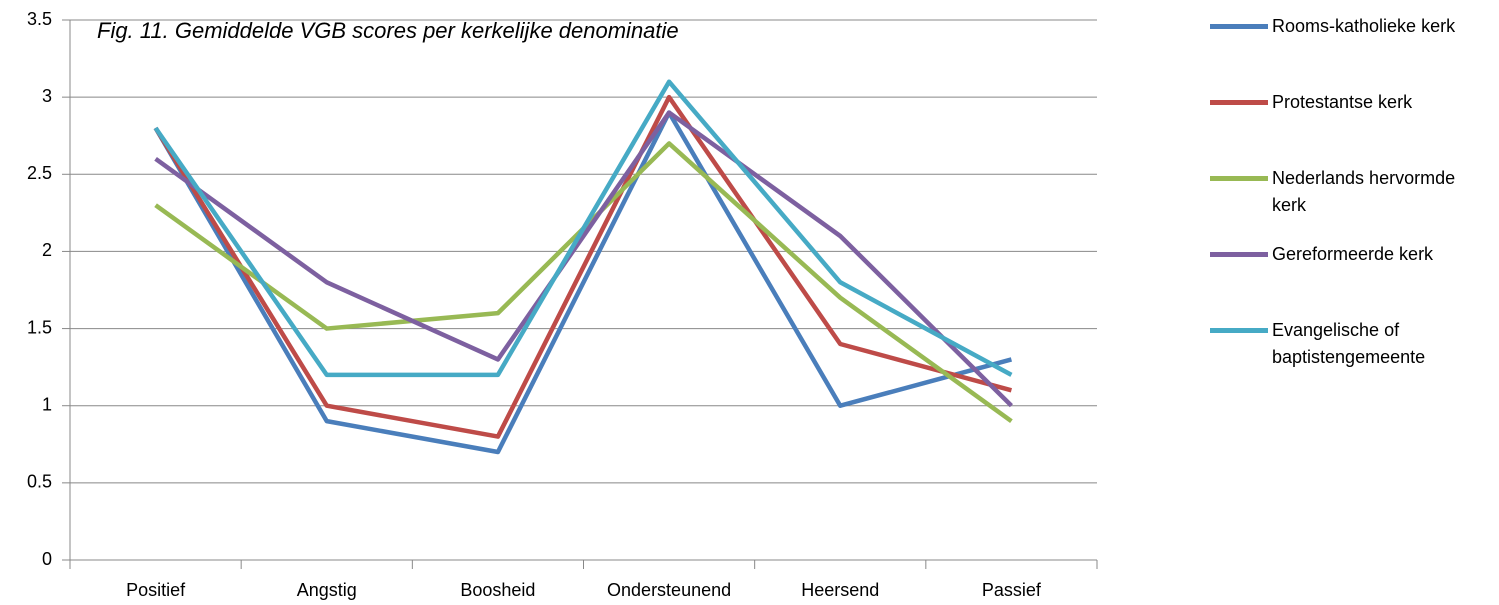 The height and width of the screenshot is (605, 1499). Describe the element at coordinates (156, 590) in the screenshot. I see `x-tick-label: Positief` at that location.